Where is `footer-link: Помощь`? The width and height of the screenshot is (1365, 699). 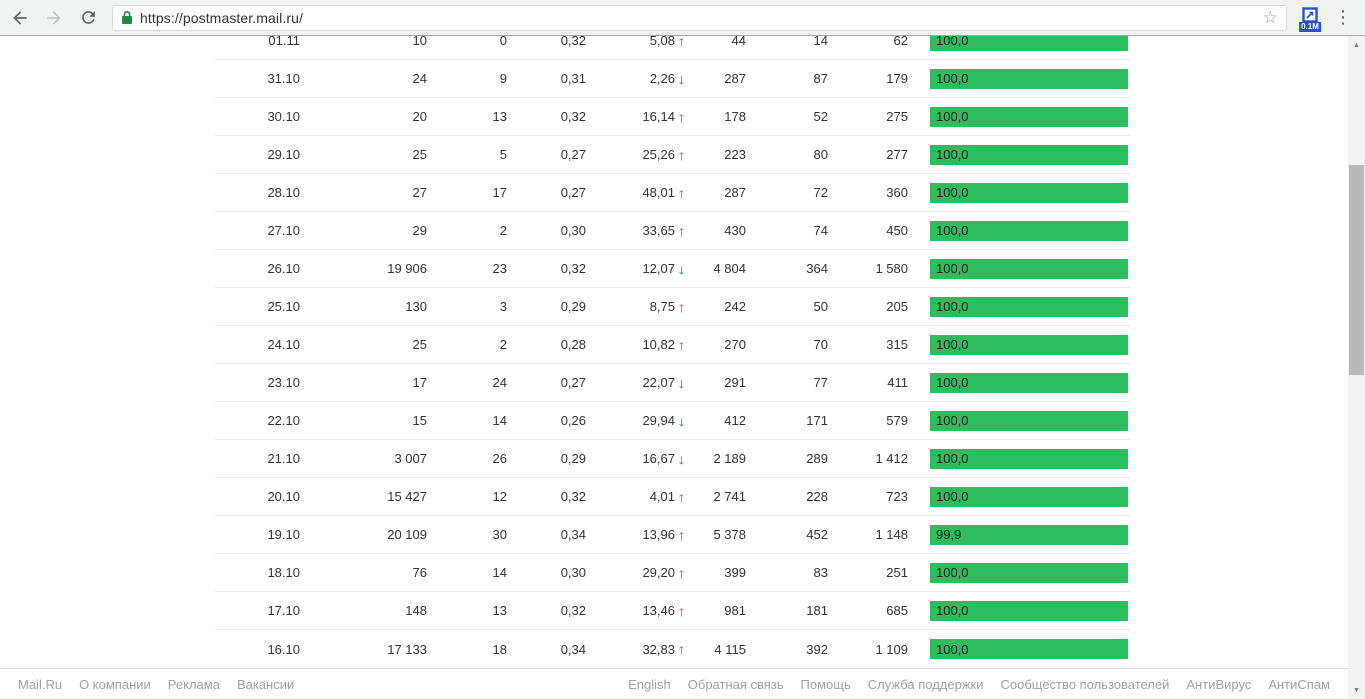 footer-link: Помощь is located at coordinates (825, 684).